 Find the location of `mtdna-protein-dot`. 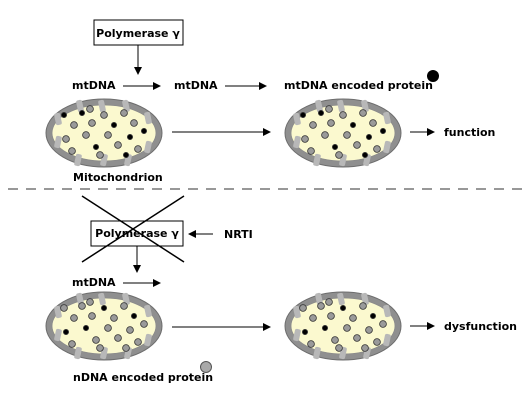

mtdna-protein-dot is located at coordinates (433, 76).